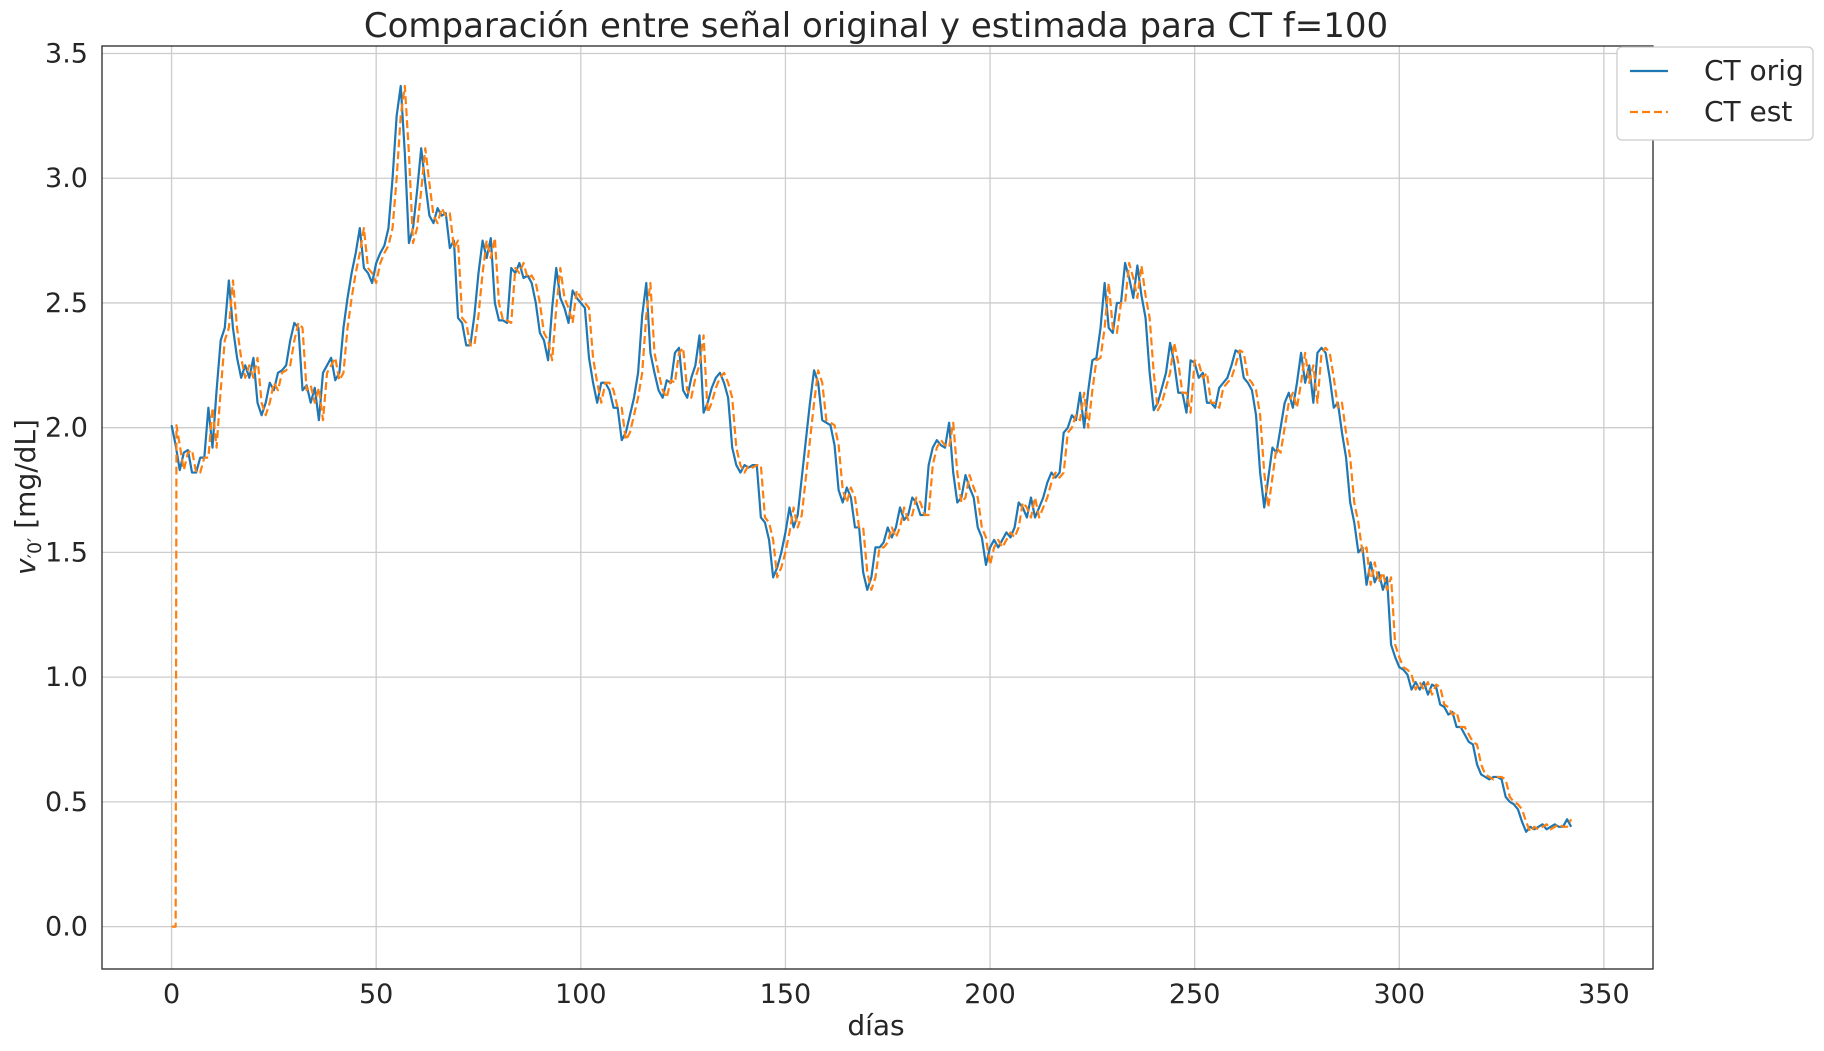  Describe the element at coordinates (66, 178) in the screenshot. I see `y-tick-label: 3.0` at that location.